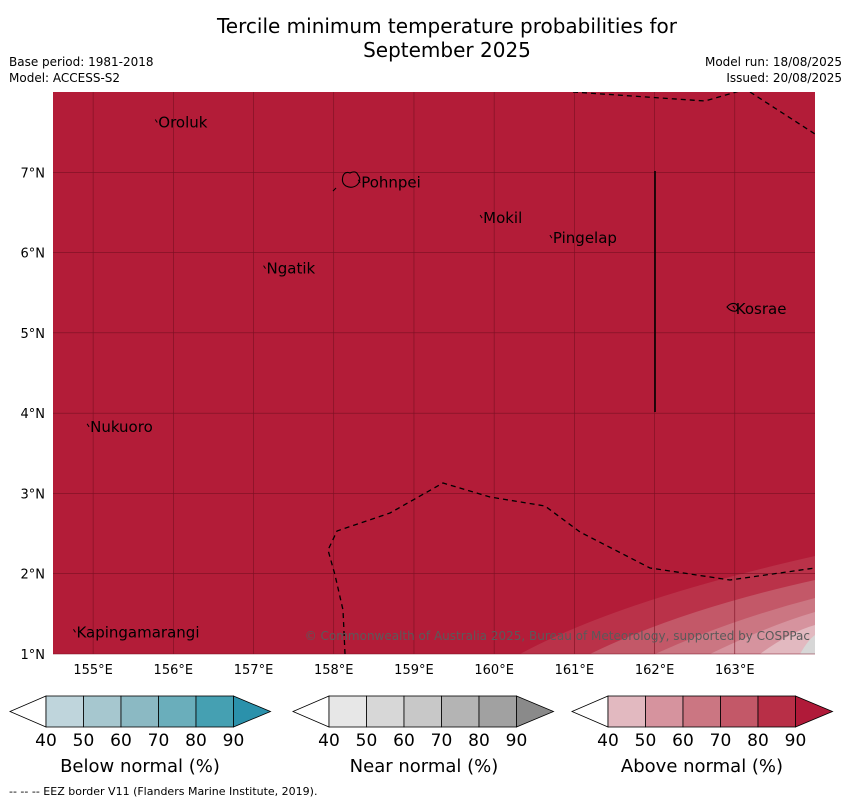 This screenshot has width=850, height=804. Describe the element at coordinates (140, 766) in the screenshot. I see `legend-label-below: Below normal (%)` at that location.